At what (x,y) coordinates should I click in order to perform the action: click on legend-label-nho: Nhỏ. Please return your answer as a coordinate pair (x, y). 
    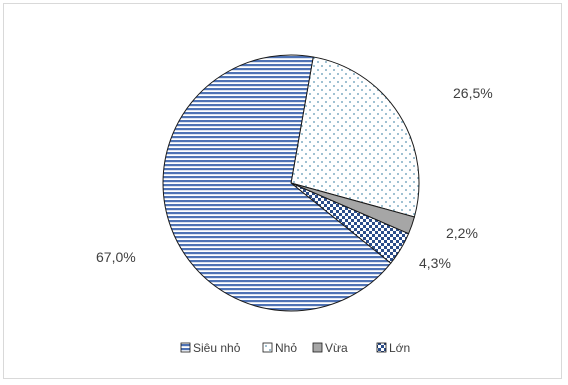
    Looking at the image, I should click on (286, 348).